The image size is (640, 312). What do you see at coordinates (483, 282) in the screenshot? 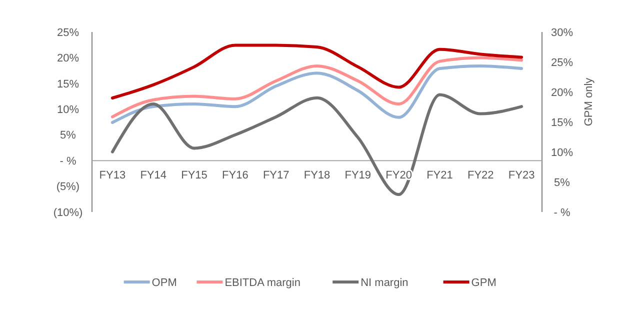
I see `legend-label: GPM` at bounding box center [483, 282].